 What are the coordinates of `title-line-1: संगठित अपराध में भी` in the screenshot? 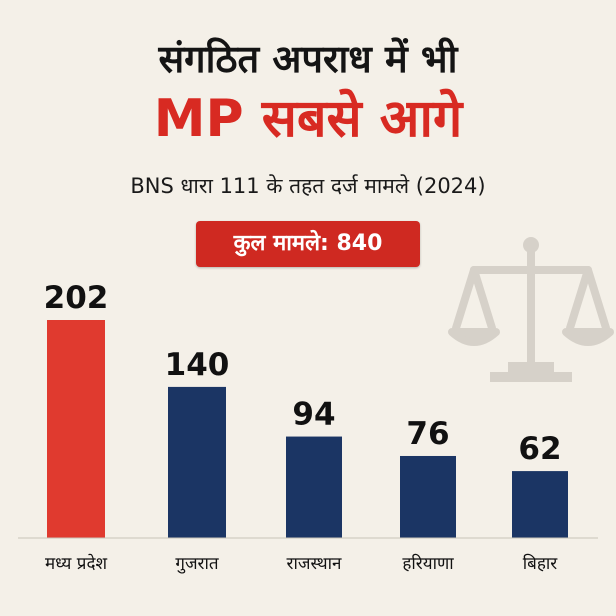 It's located at (308, 59).